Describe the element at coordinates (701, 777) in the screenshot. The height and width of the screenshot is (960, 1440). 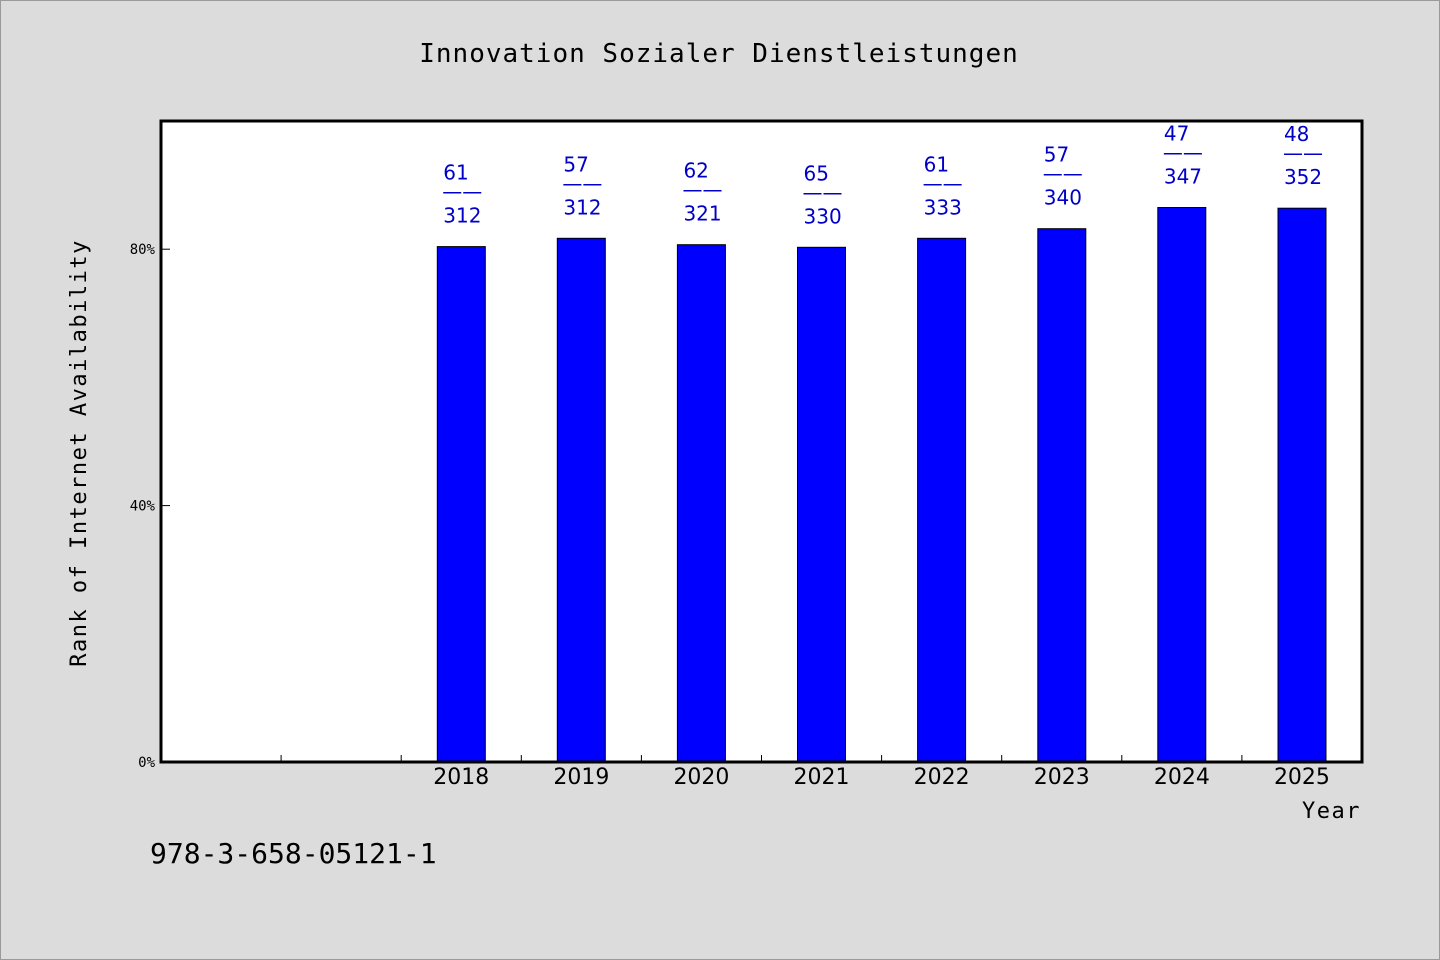
I see `x-tick-label-2020: 2020` at that location.